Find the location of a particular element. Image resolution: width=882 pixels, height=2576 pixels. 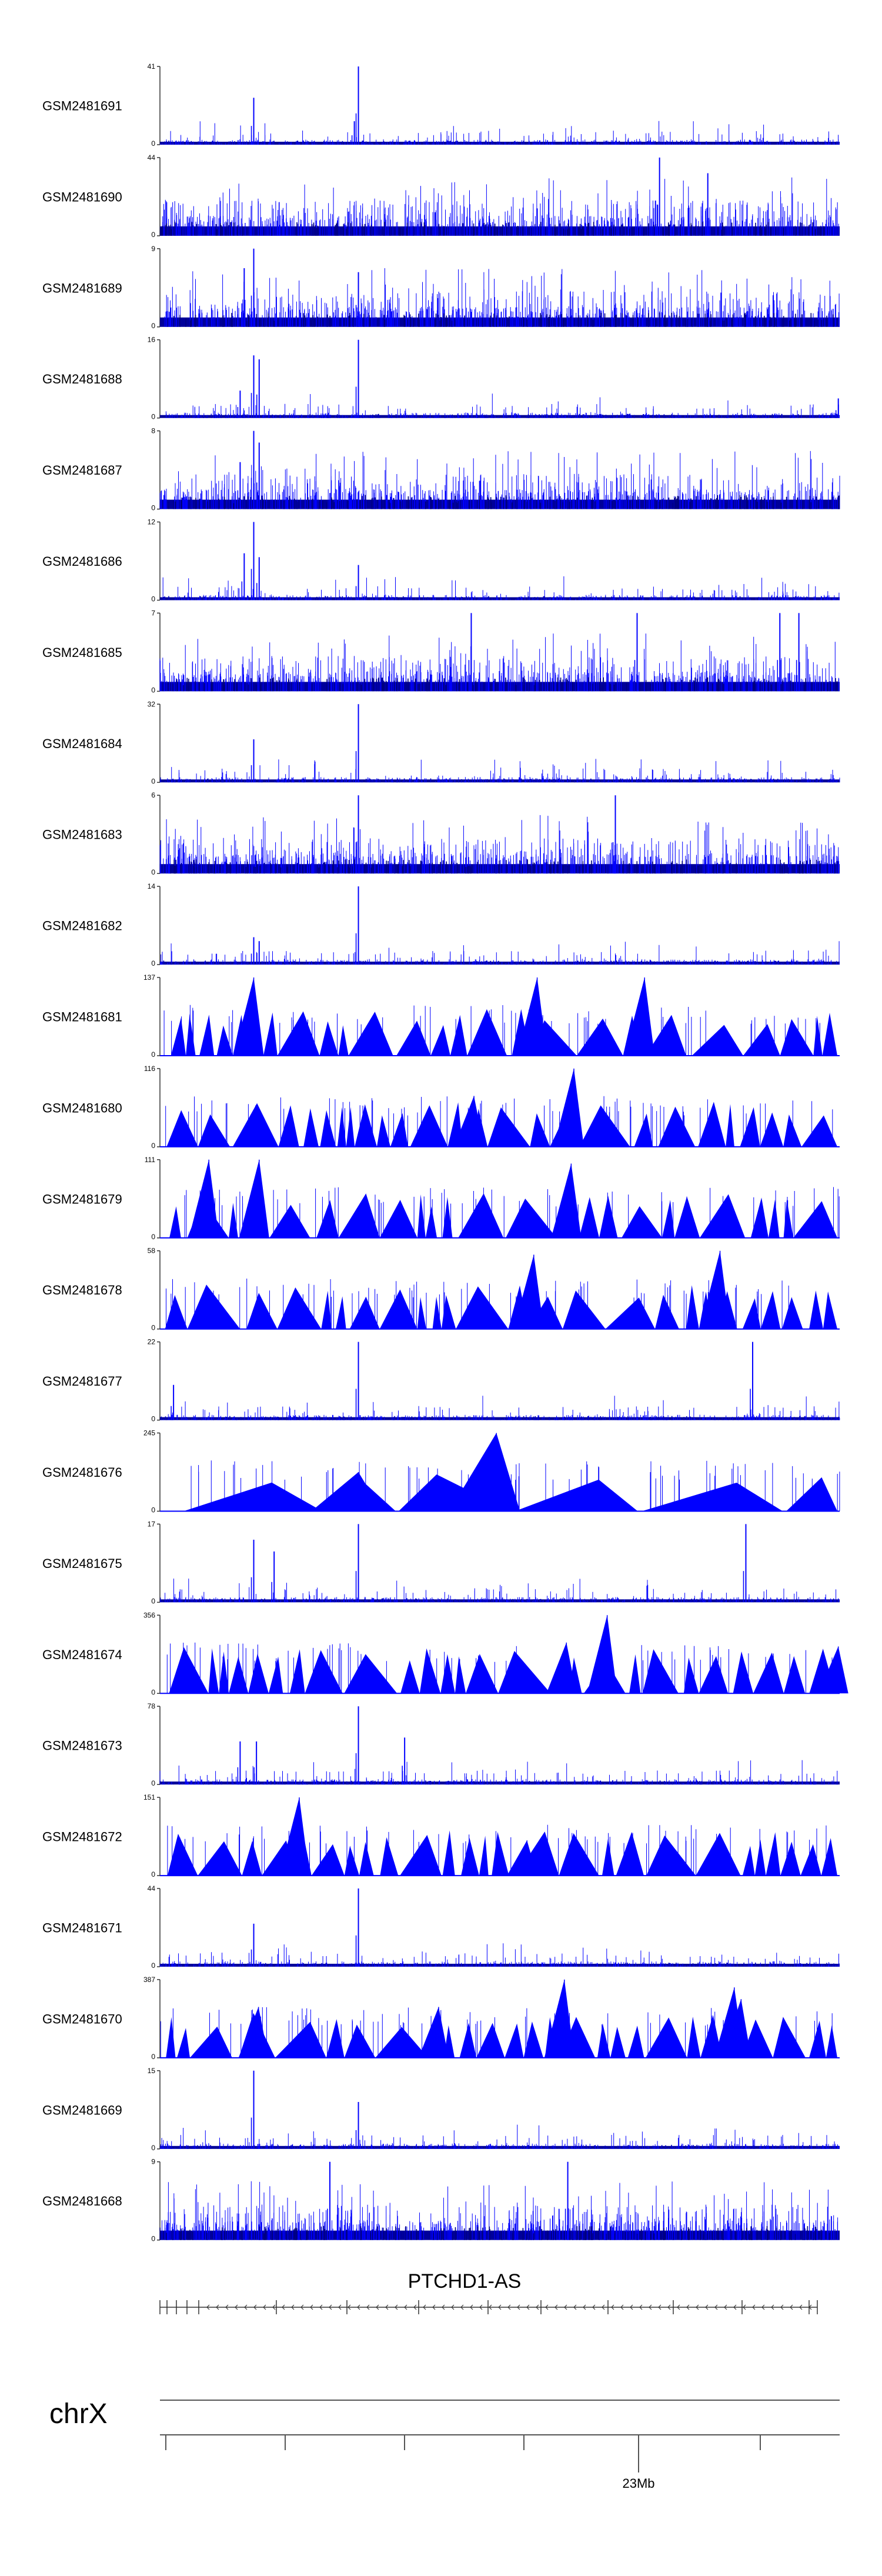

track-GSM2481682: GSM2481682 14 0 is located at coordinates (441, 924).